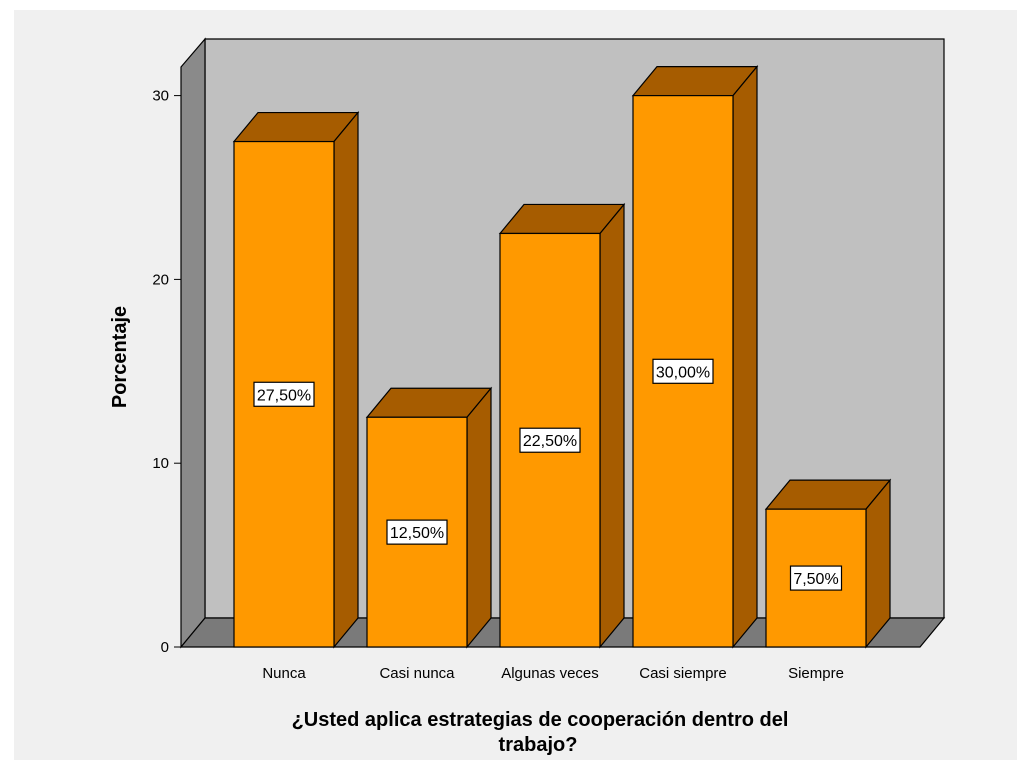  I want to click on y-tick-label: 0, so click(165, 647).